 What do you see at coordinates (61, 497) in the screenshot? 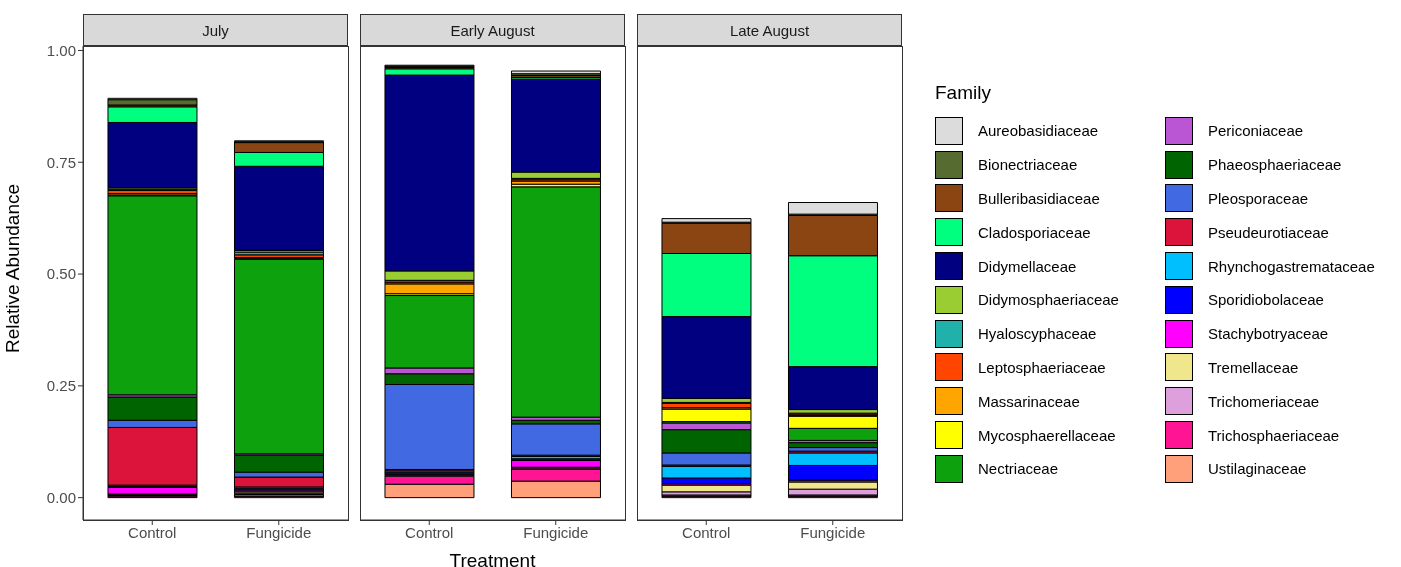
I see `y-tick-label: 0.00` at bounding box center [61, 497].